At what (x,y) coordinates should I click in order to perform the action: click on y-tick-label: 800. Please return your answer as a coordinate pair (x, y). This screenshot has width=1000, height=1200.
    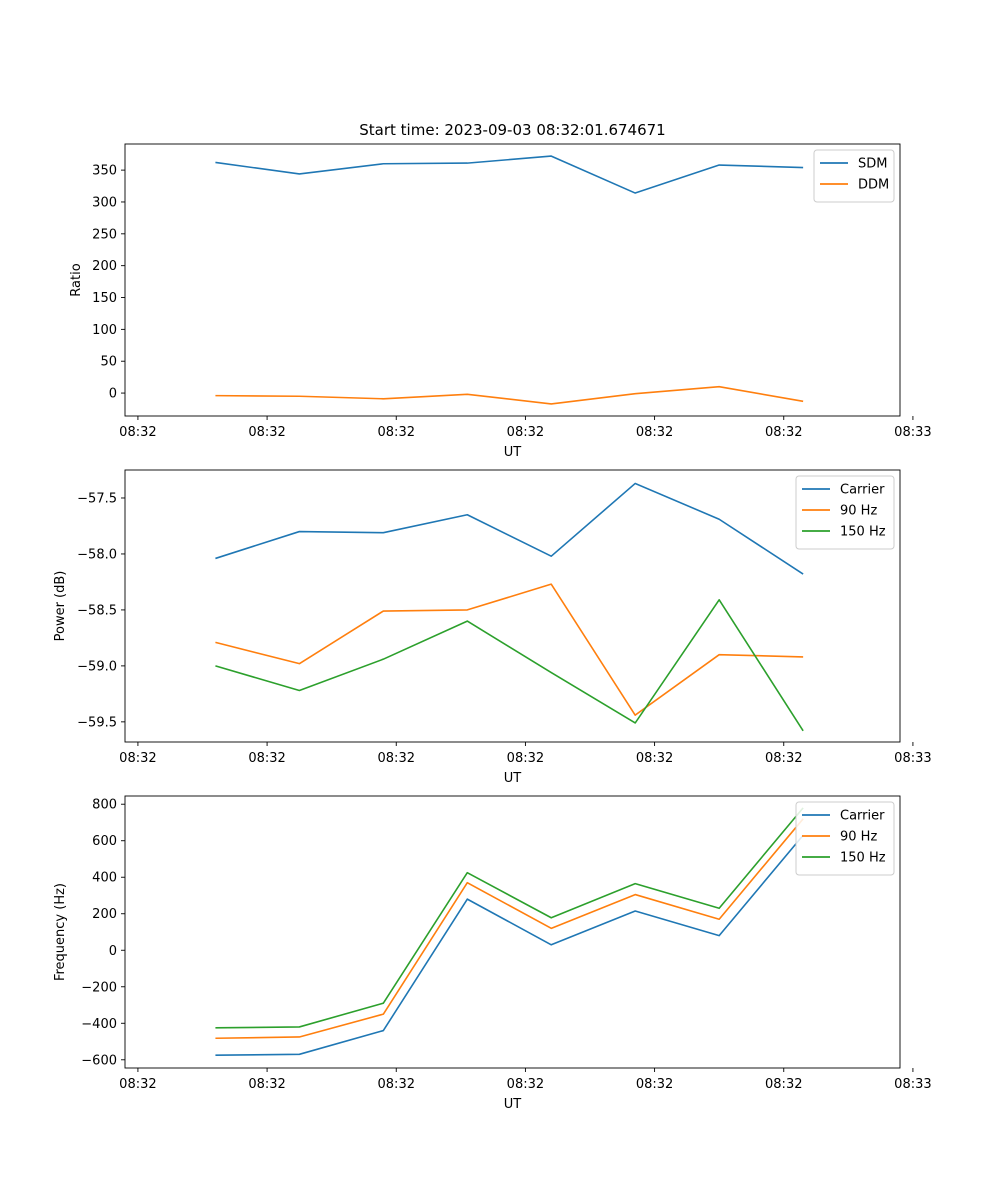
    Looking at the image, I should click on (104, 805).